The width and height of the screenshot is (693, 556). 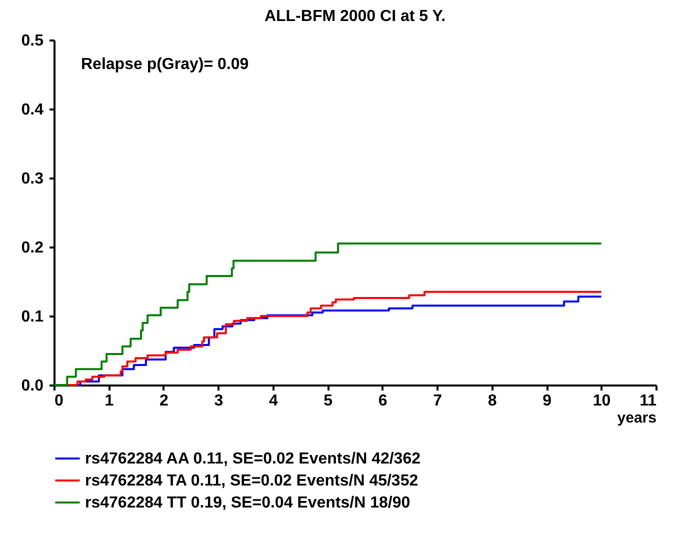 What do you see at coordinates (253, 459) in the screenshot?
I see `legend-label: rs4762284 AA 0.11, SE=0.02 Events/N 42/362` at bounding box center [253, 459].